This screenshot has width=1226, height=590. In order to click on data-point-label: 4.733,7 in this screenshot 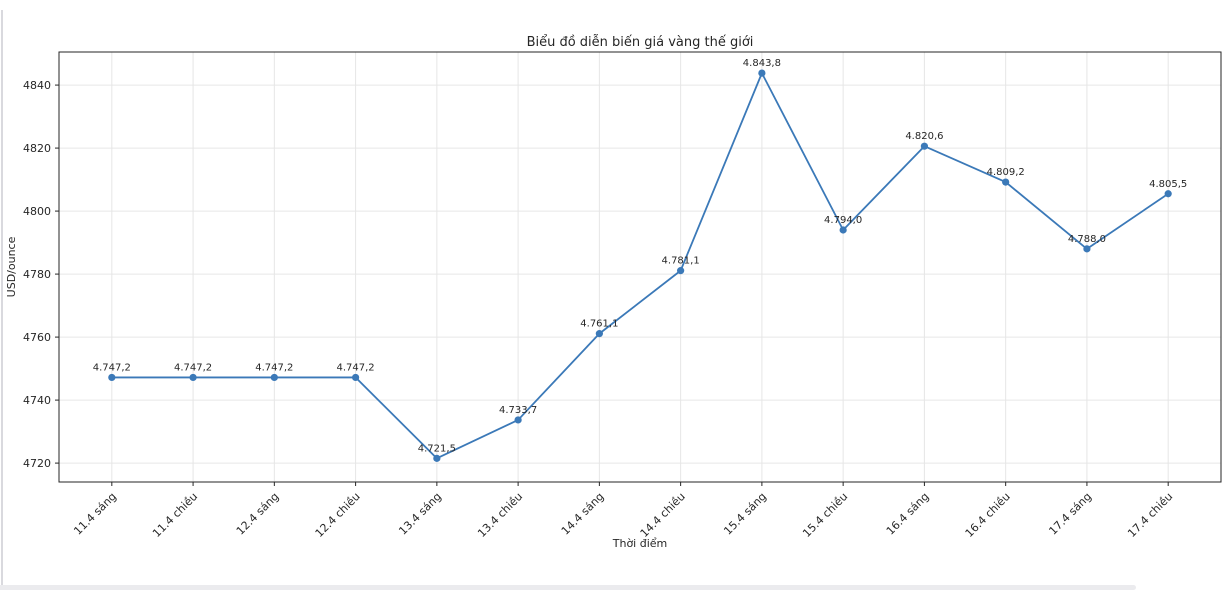, I will do `click(518, 410)`.